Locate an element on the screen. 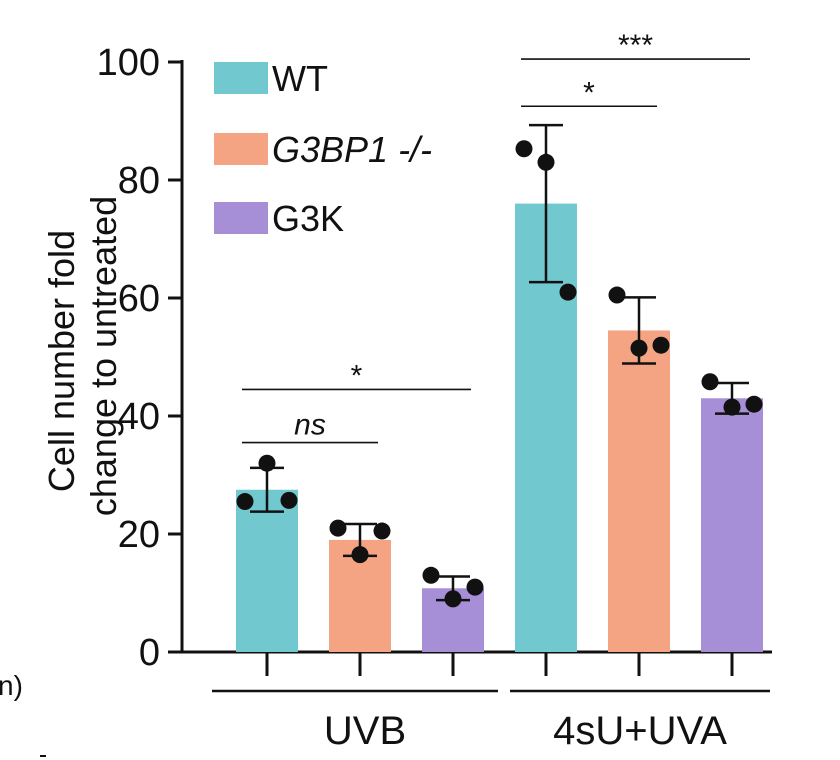  y-tick-label: 60 is located at coordinates (139, 299).